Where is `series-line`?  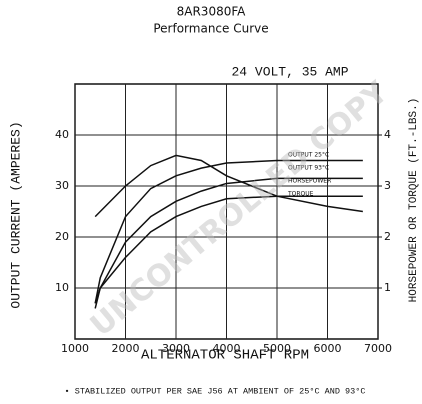
series-line is located at coordinates (228, 186).